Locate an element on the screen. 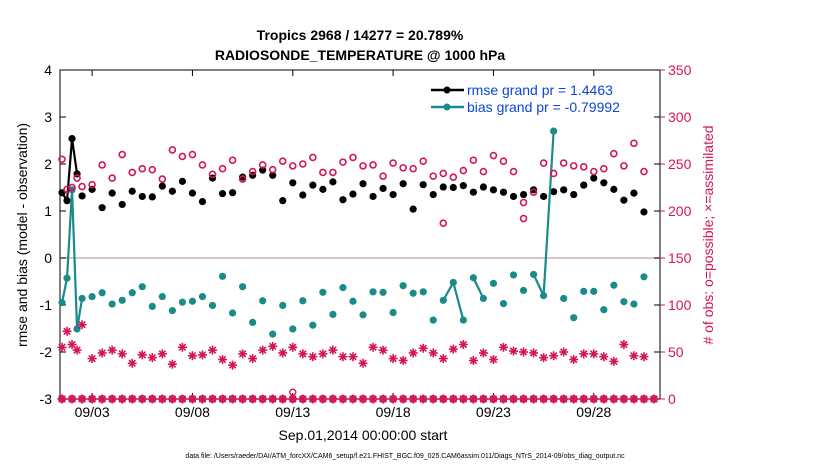  right-tick-label: 150 is located at coordinates (680, 258).